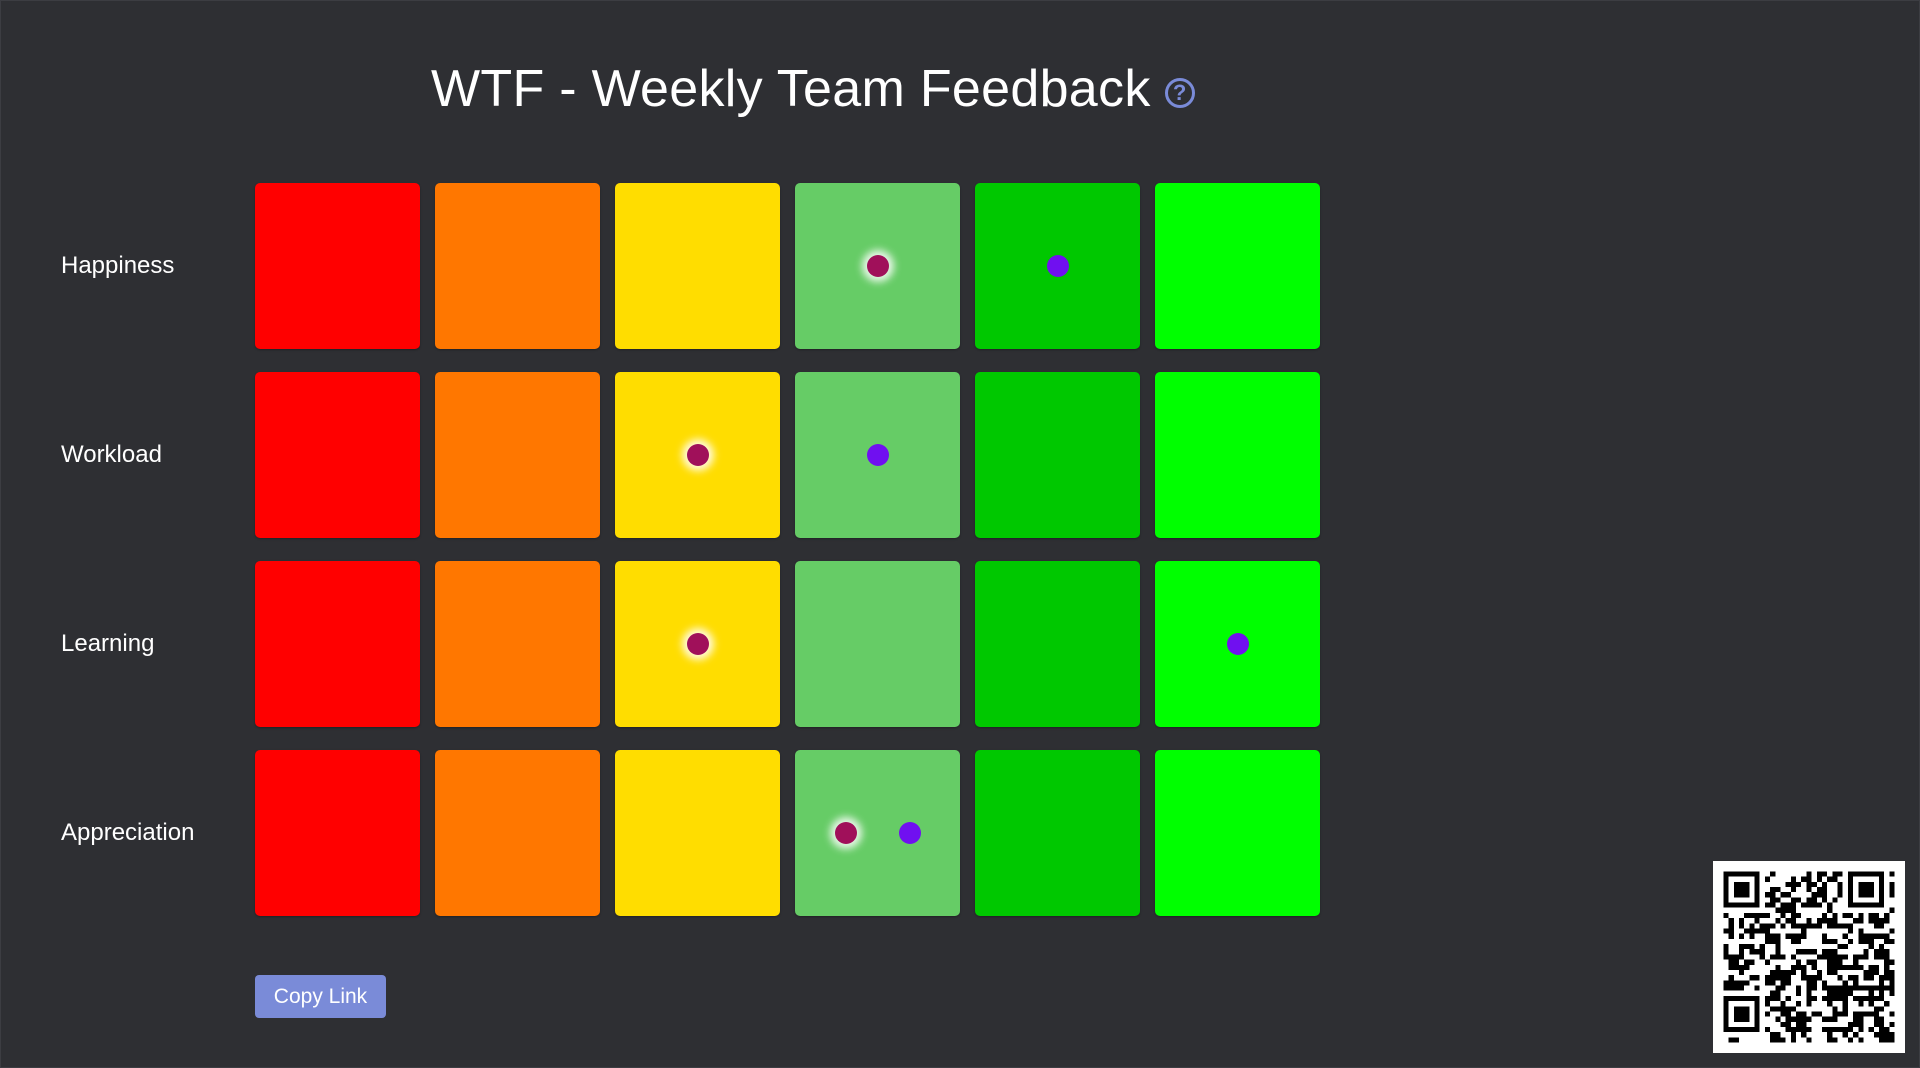 The height and width of the screenshot is (1068, 1920). What do you see at coordinates (320, 996) in the screenshot?
I see `copy-link-button: Copy Link` at bounding box center [320, 996].